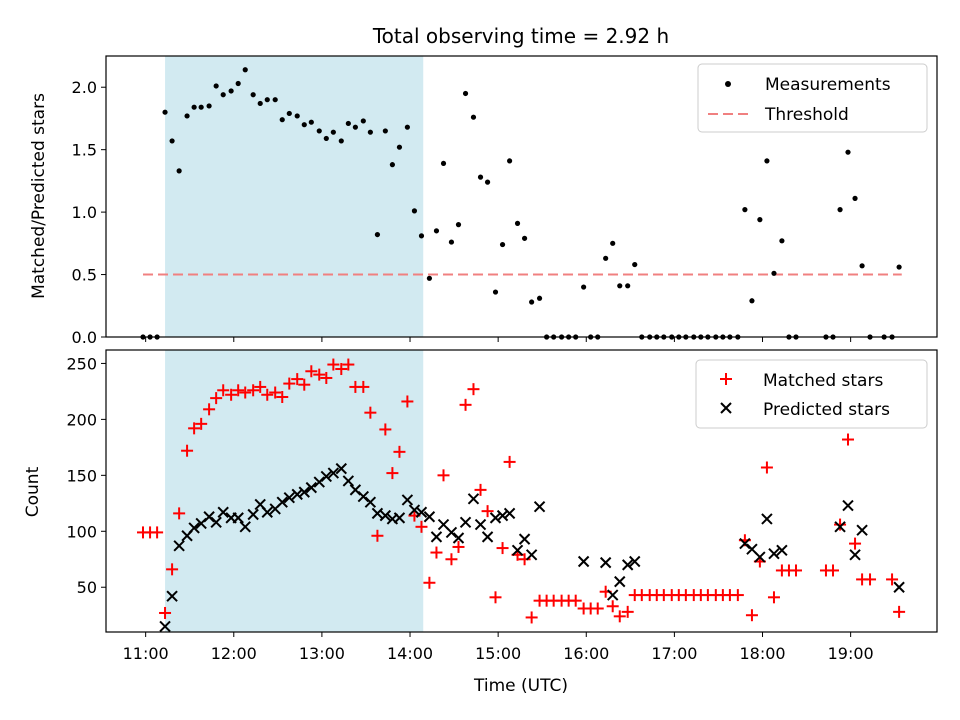 This screenshot has height=720, width=960. Describe the element at coordinates (826, 410) in the screenshot. I see `legend-predicted-label: Predicted stars` at that location.